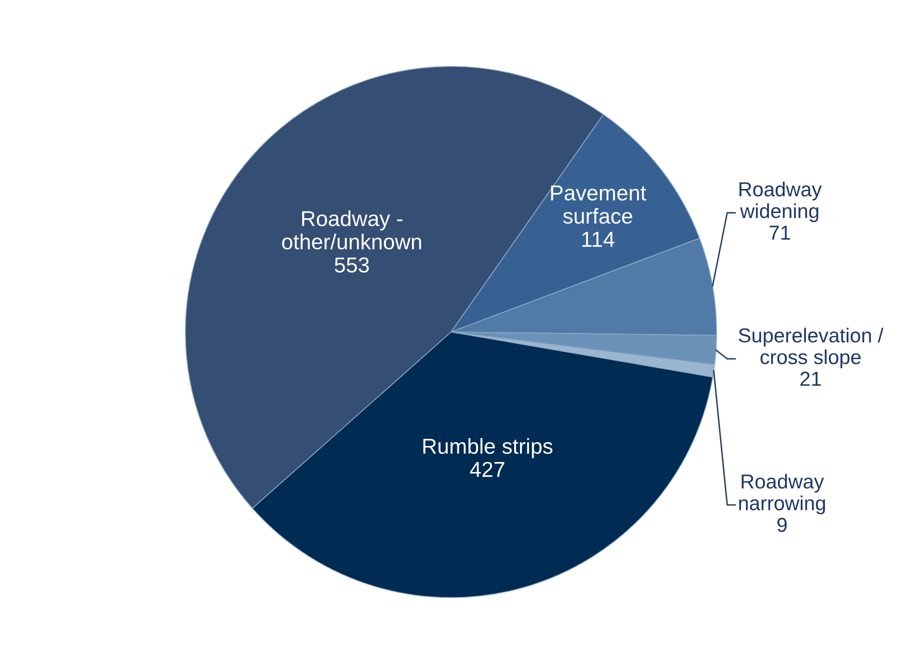 The image size is (902, 664). I want to click on slice-label: Roadway - other/unknown, so click(352, 230).